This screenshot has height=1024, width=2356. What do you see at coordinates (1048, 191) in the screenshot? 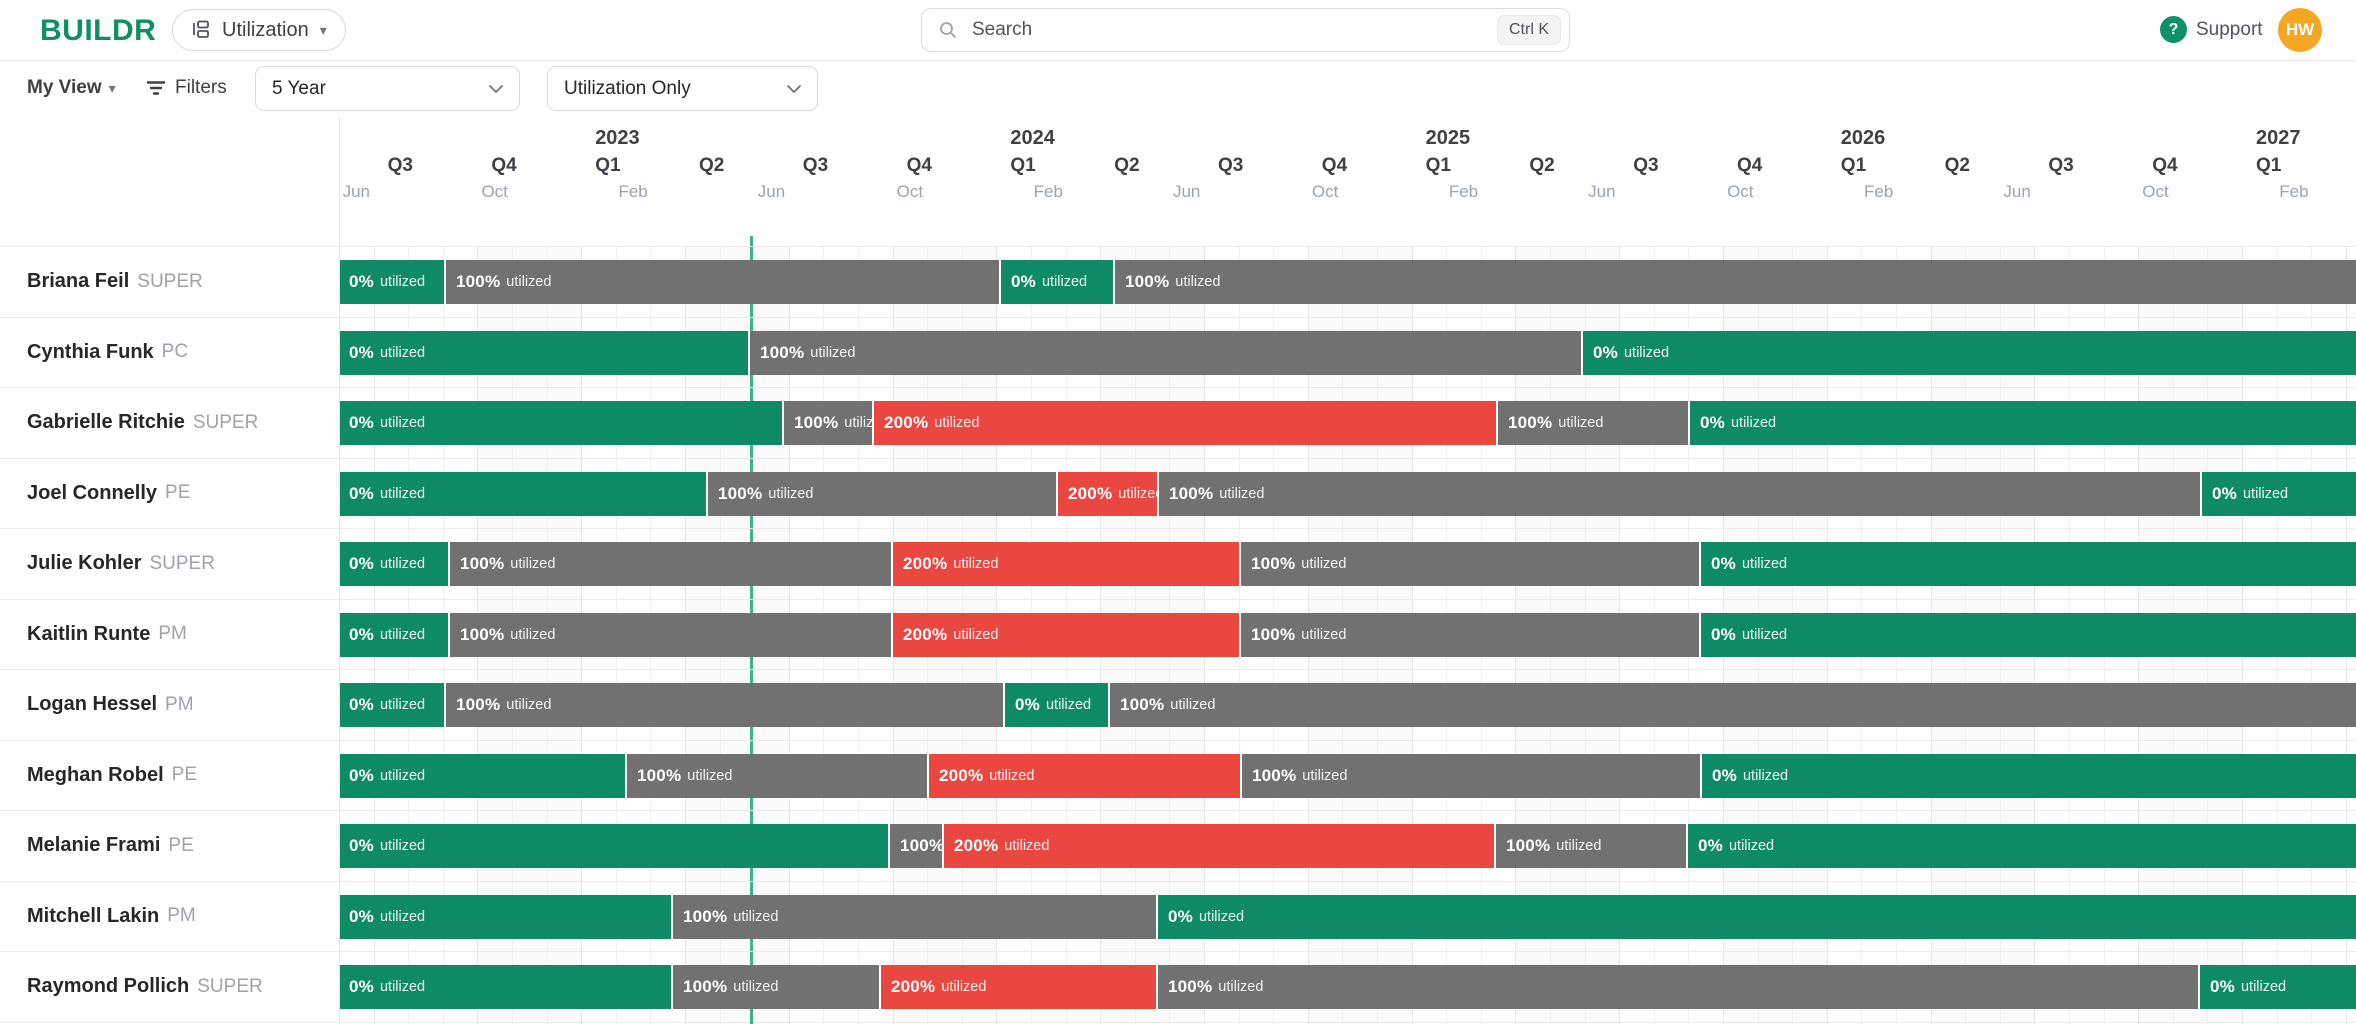
I see `month-label: Feb` at bounding box center [1048, 191].